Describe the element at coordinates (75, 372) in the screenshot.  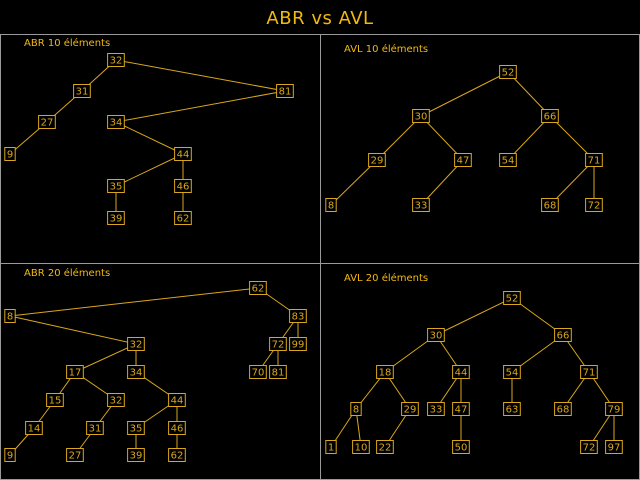
I see `tree-node: 17` at that location.